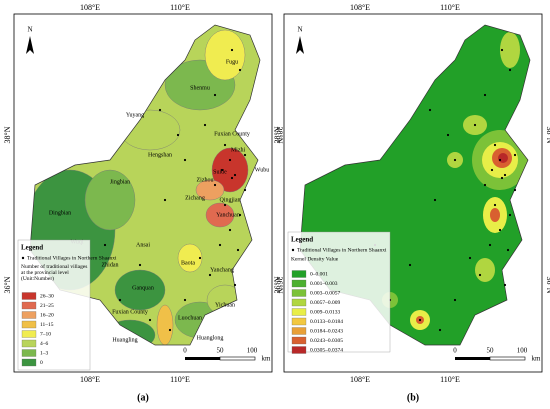 The height and width of the screenshot is (409, 550). Describe the element at coordinates (47, 296) in the screenshot. I see `legend-label: 26–30` at that location.